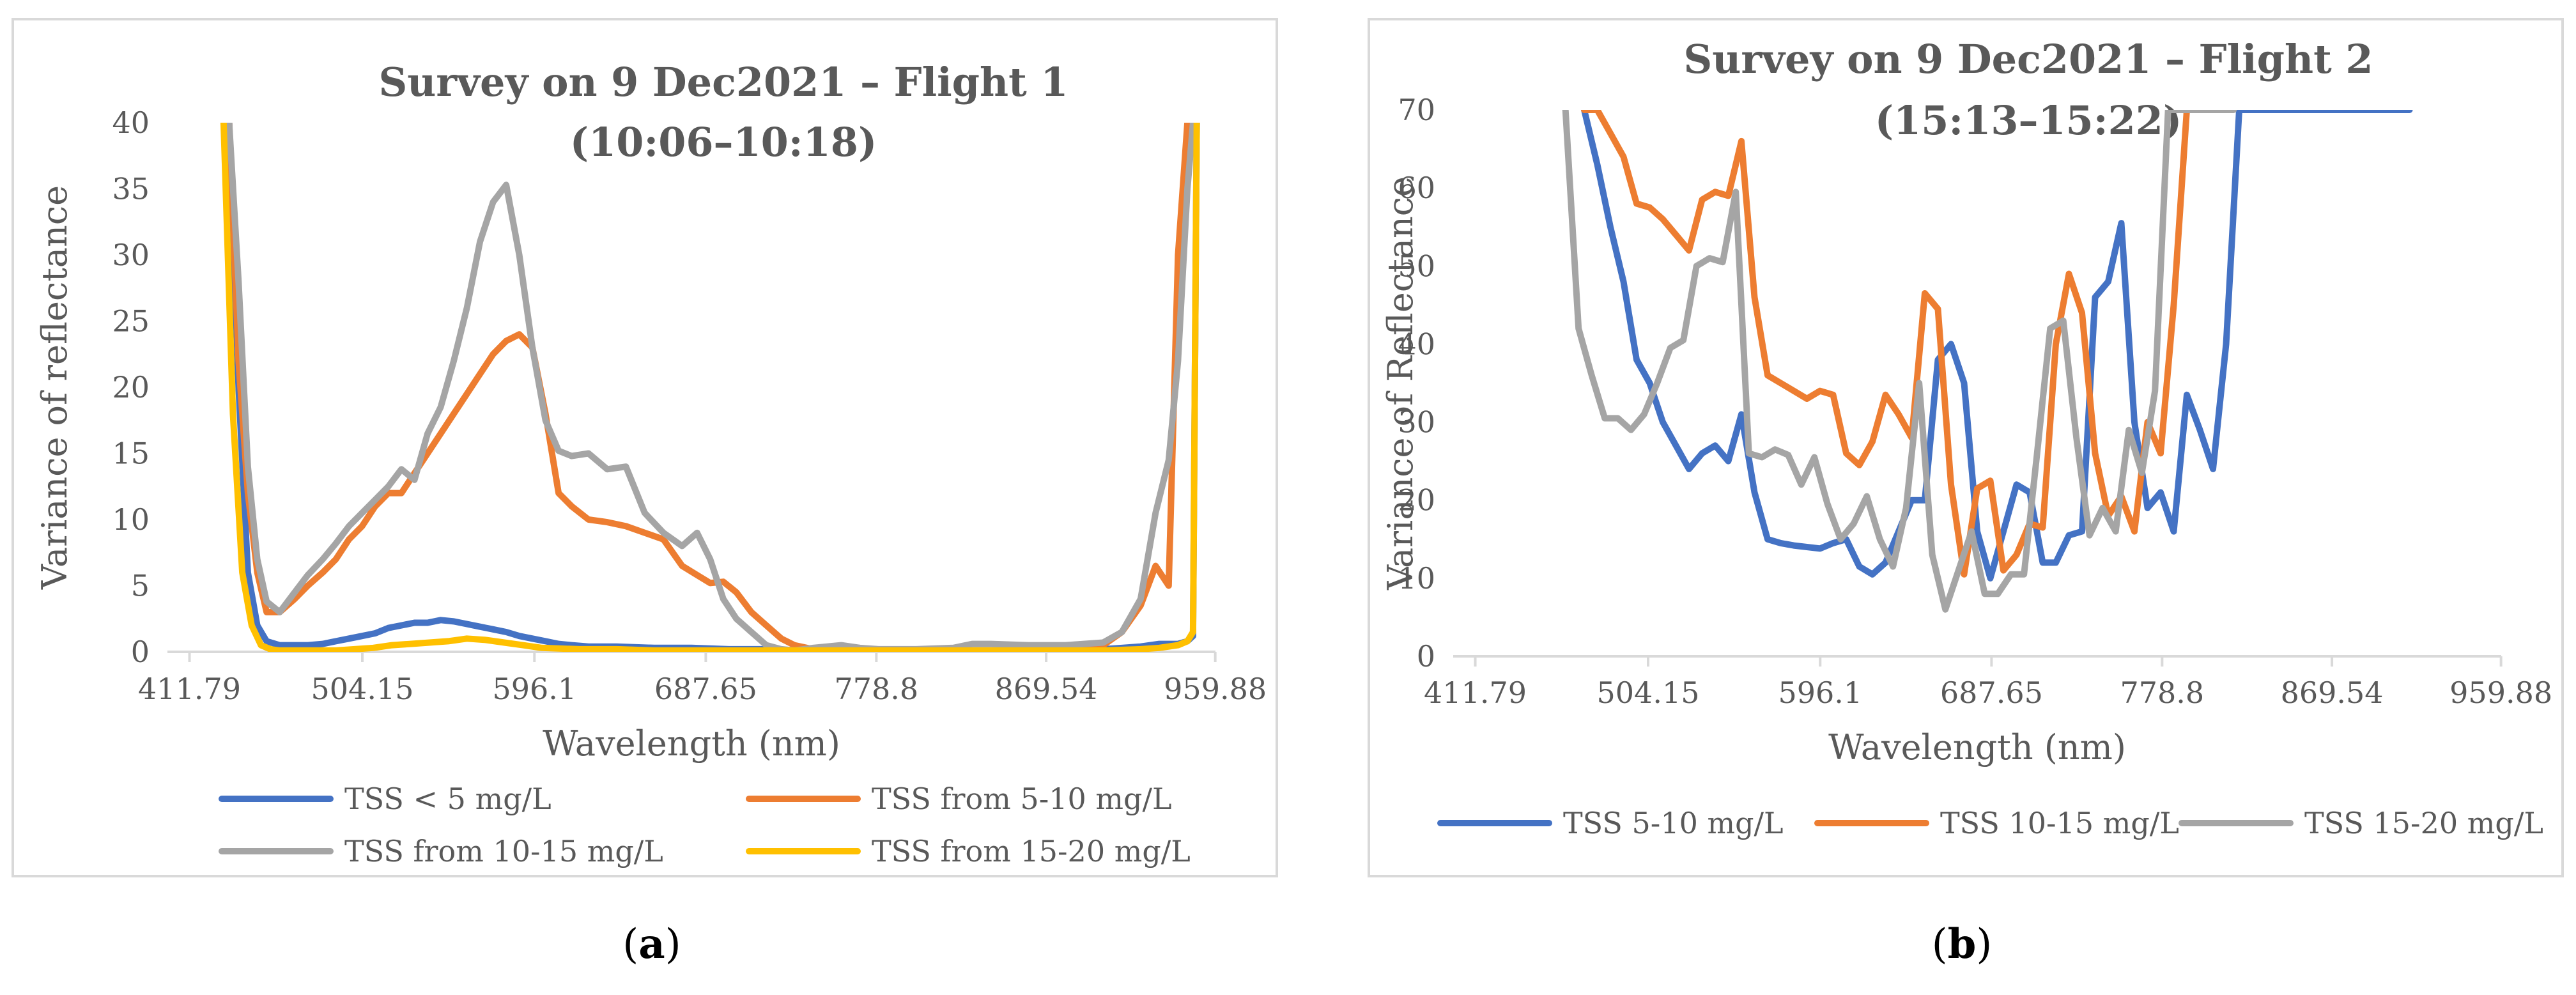  I want to click on caption-a: (a), so click(652, 944).